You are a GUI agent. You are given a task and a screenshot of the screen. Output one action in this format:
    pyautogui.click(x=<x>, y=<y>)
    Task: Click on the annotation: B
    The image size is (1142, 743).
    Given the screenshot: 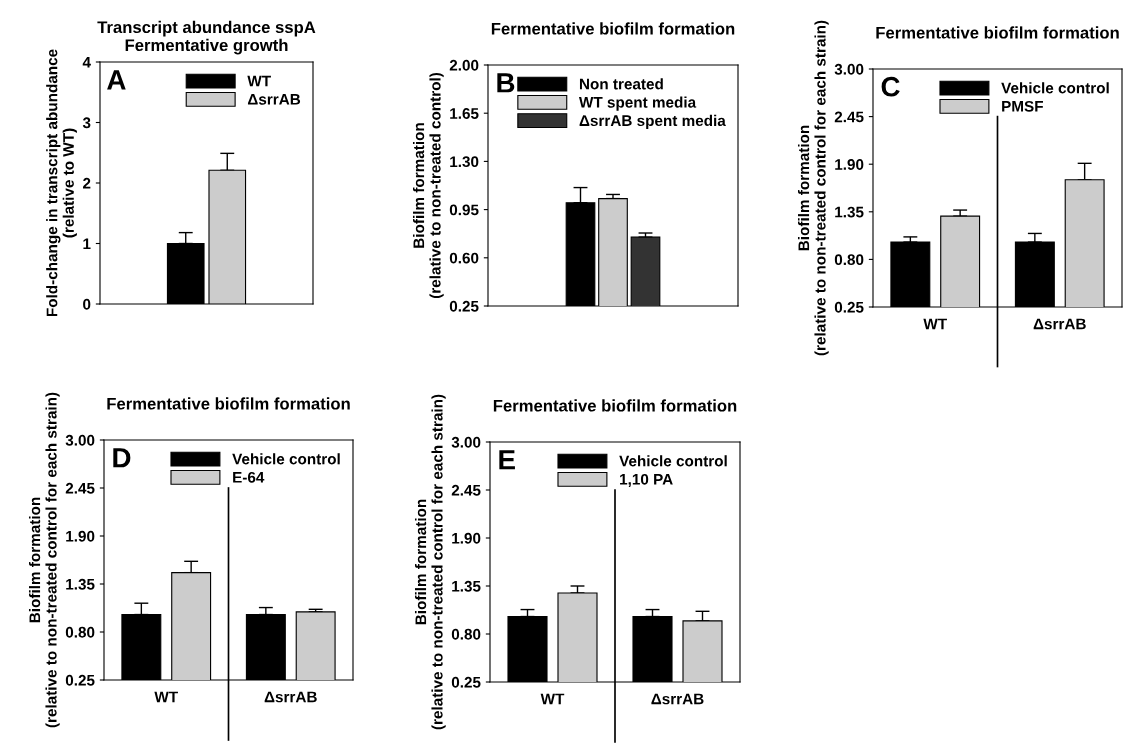 What is the action you would take?
    pyautogui.click(x=506, y=83)
    